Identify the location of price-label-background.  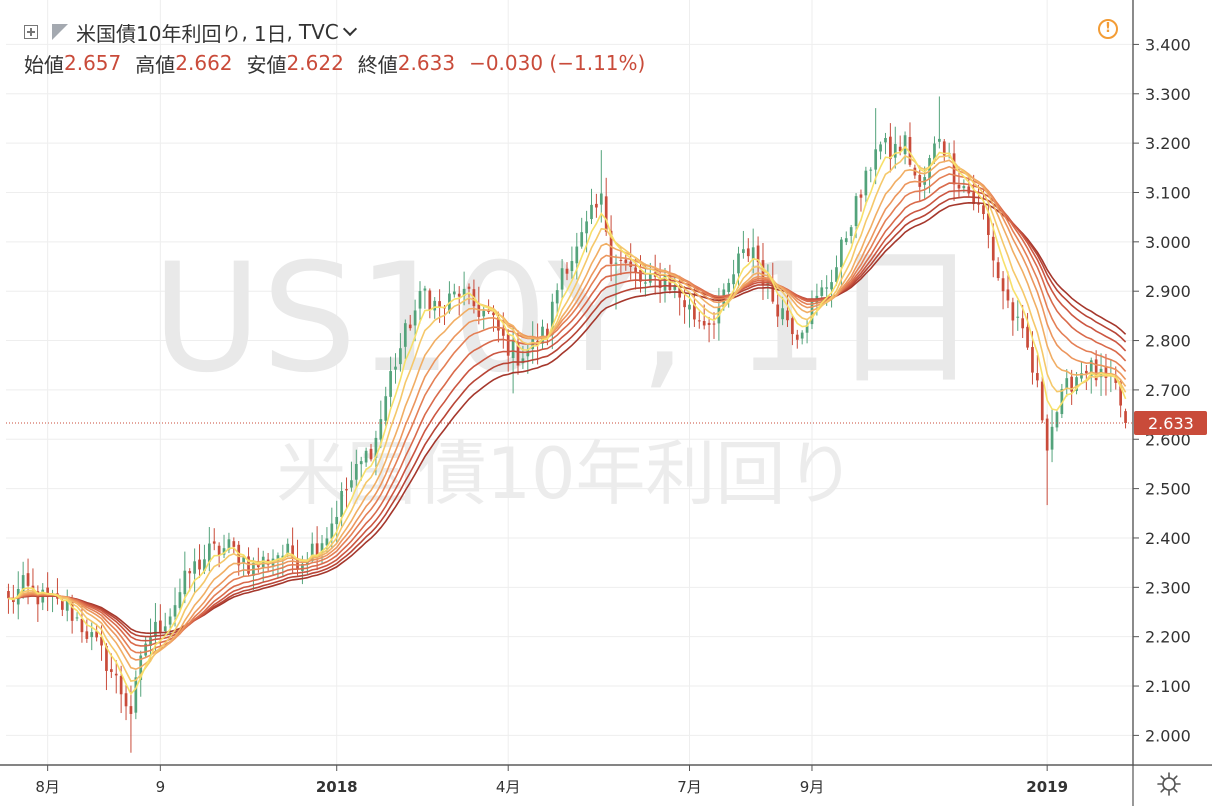
(1170, 422).